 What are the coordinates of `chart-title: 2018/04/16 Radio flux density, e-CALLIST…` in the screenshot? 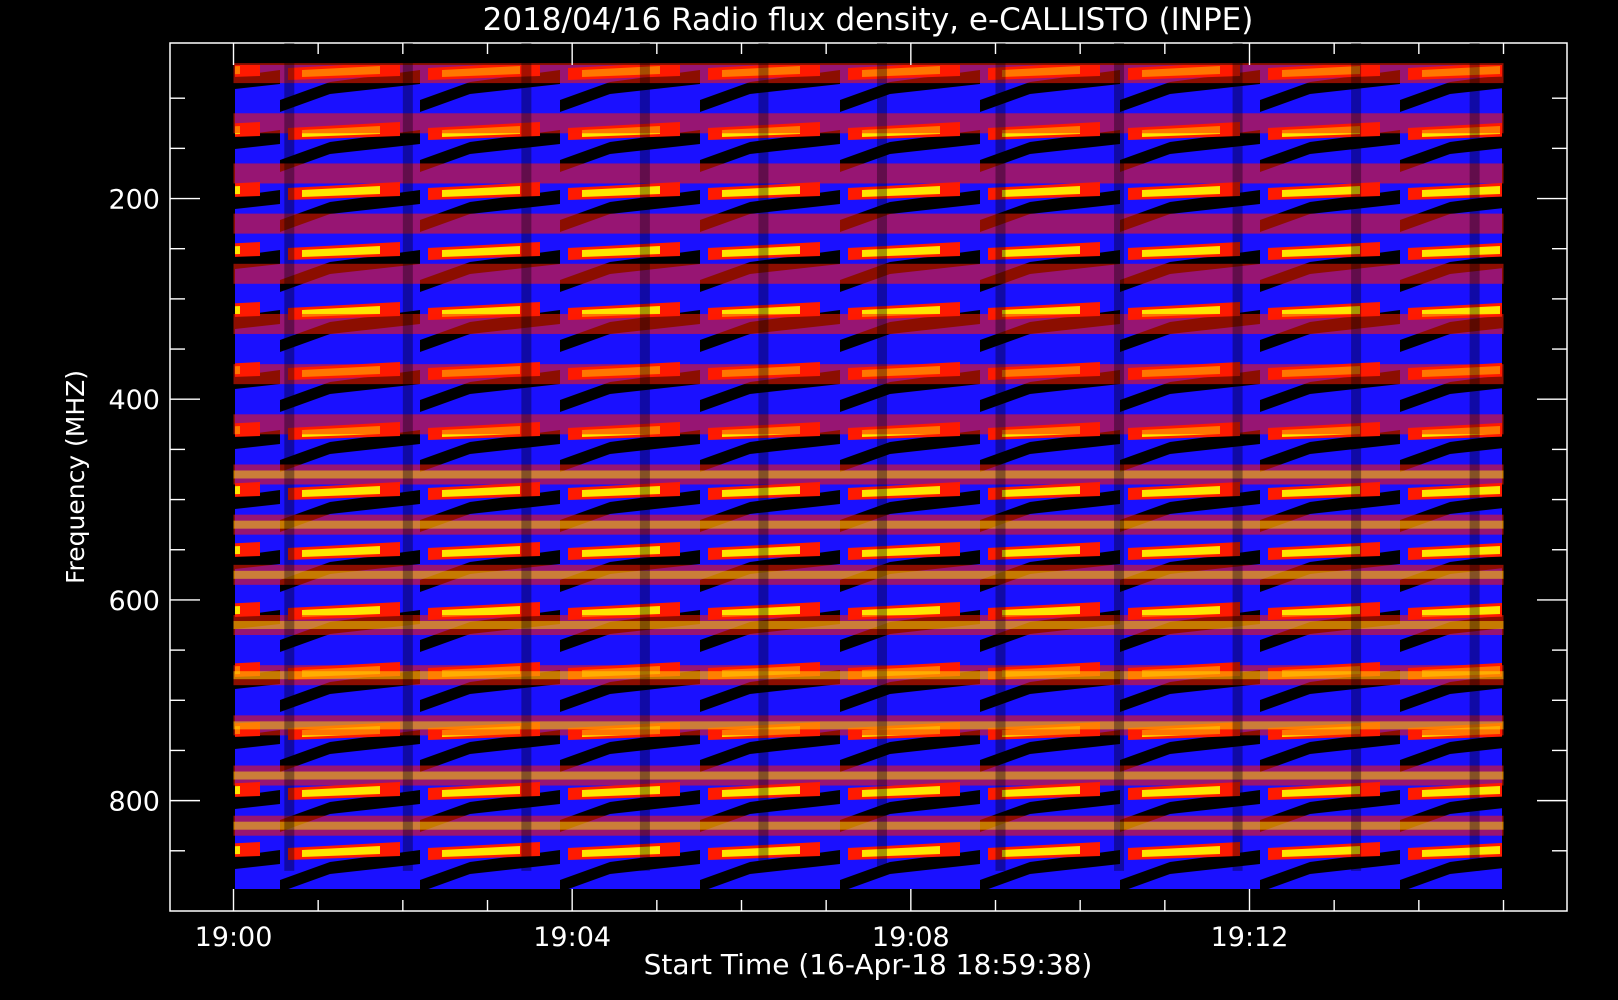 It's located at (868, 20).